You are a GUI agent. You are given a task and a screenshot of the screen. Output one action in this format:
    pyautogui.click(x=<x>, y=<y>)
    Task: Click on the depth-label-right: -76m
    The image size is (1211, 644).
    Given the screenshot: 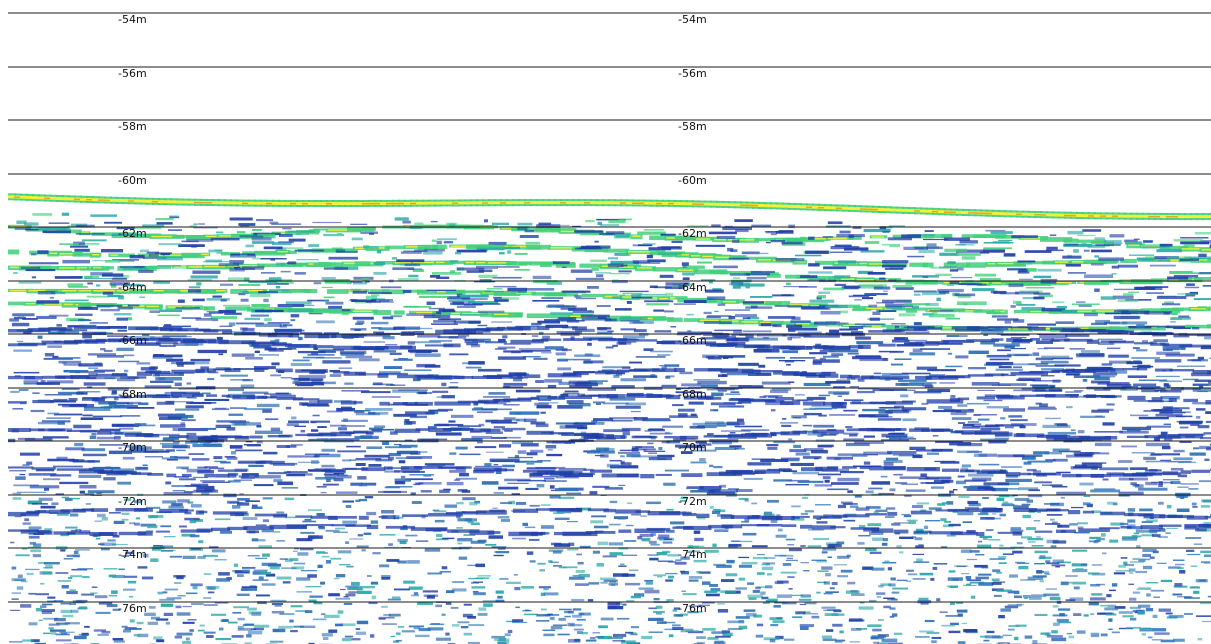 What is the action you would take?
    pyautogui.click(x=692, y=608)
    